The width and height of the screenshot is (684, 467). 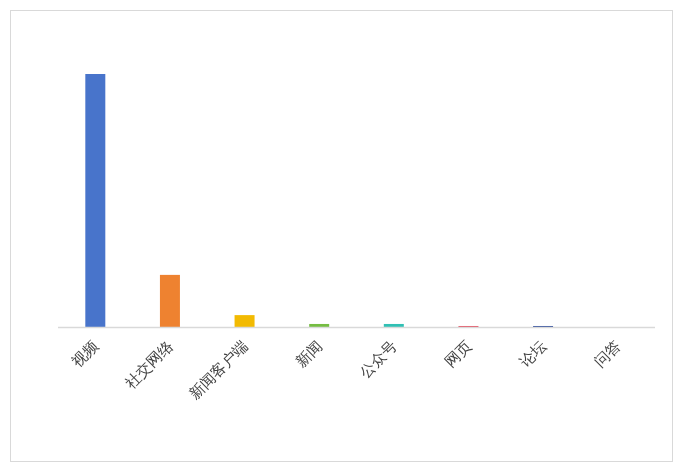 What do you see at coordinates (378, 360) in the screenshot?
I see `x-tick-label: 公众号` at bounding box center [378, 360].